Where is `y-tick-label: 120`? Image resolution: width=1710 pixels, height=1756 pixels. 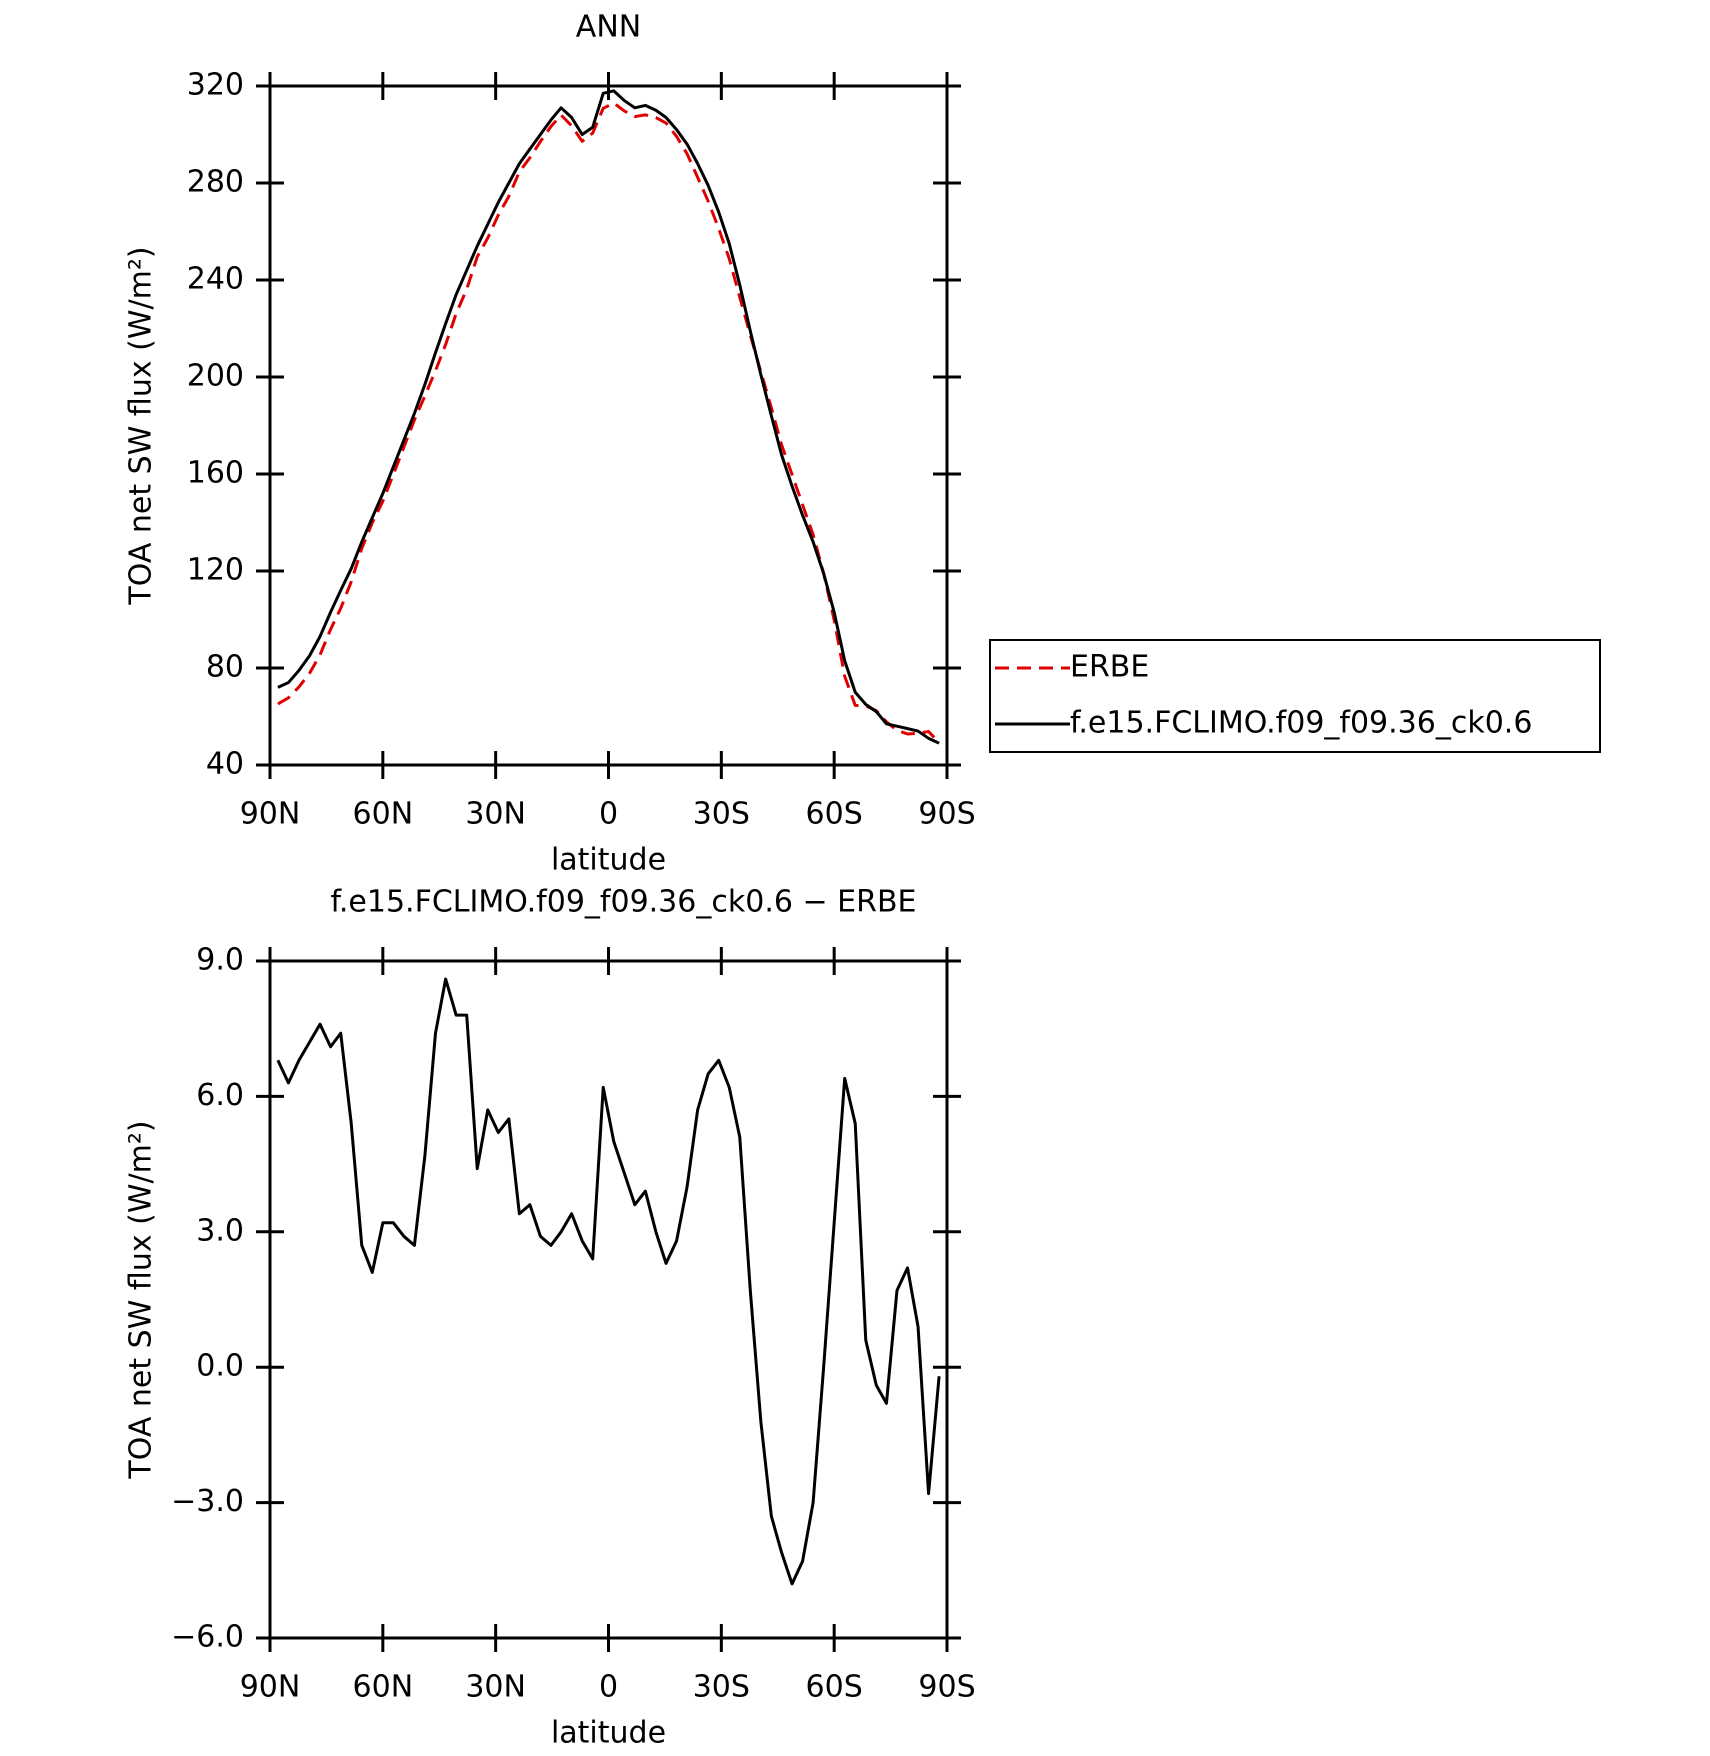 y-tick-label: 120 is located at coordinates (215, 570).